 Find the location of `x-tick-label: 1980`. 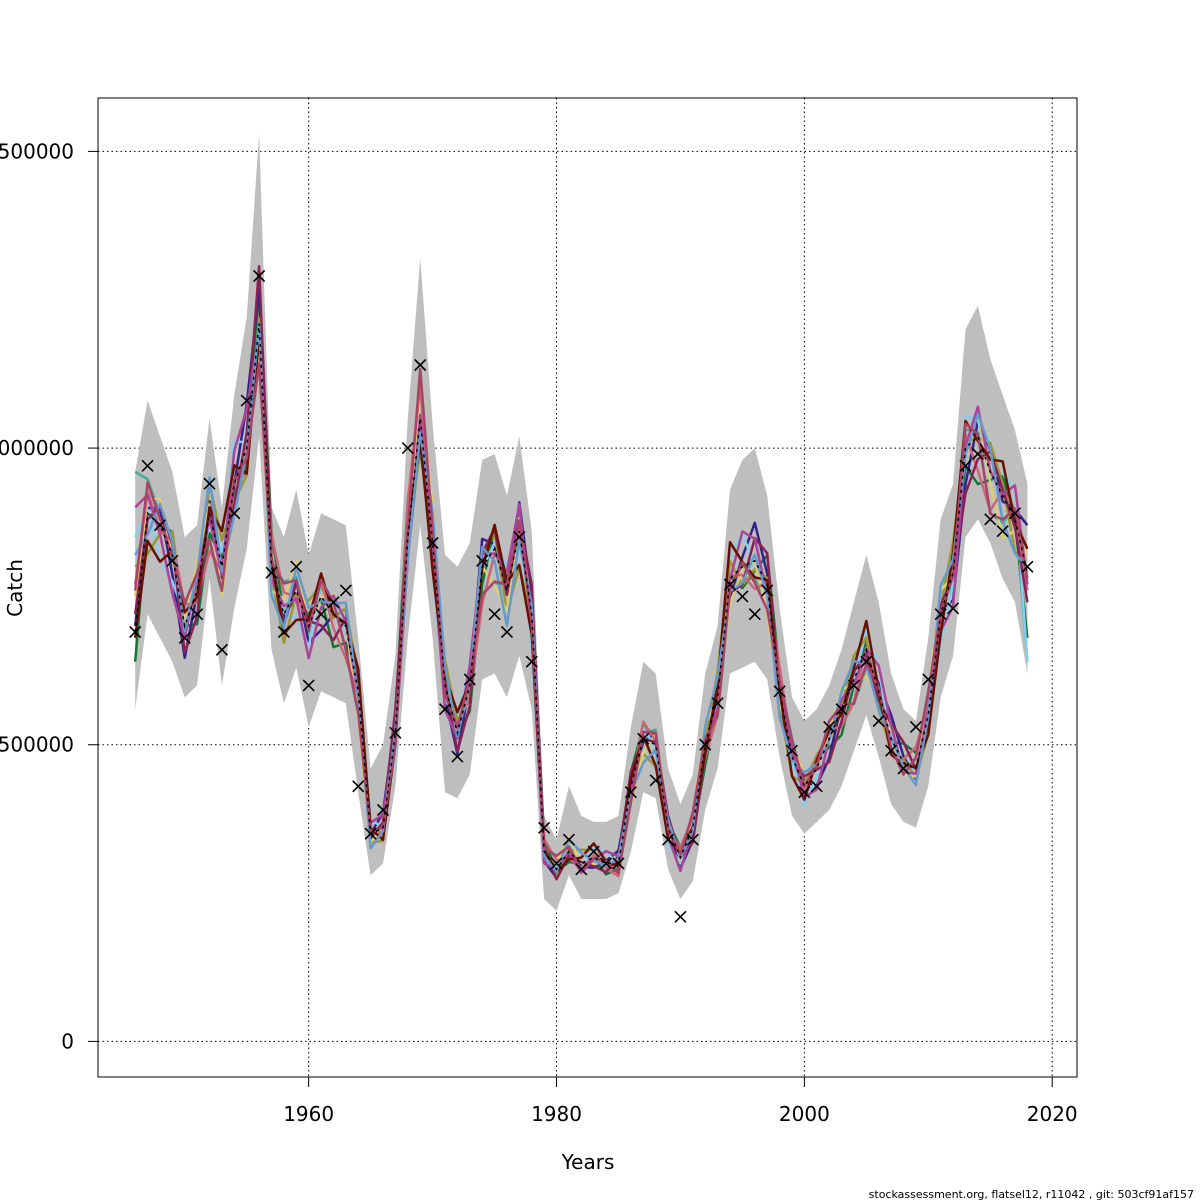

x-tick-label: 1980 is located at coordinates (556, 1114).